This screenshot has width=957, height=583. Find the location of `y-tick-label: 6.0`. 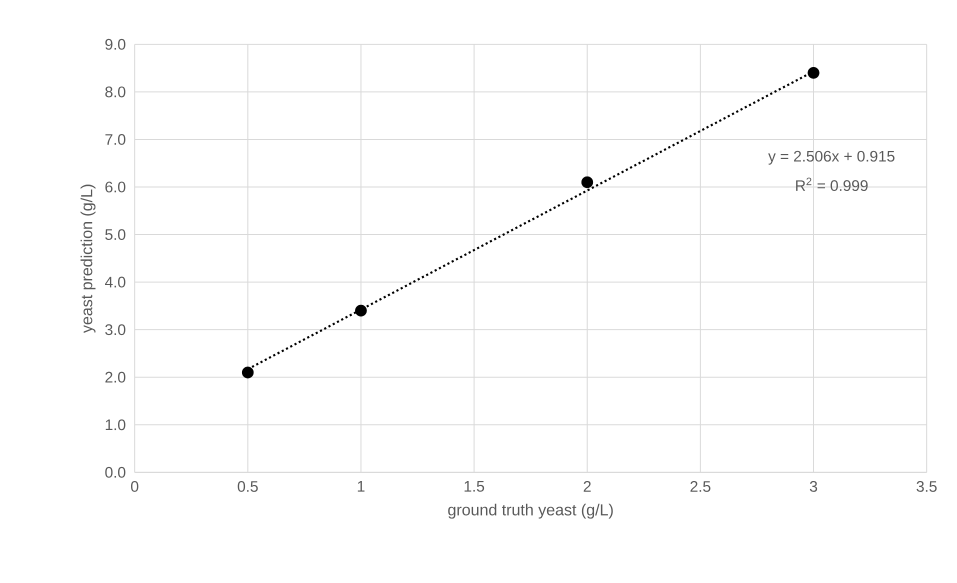

y-tick-label: 6.0 is located at coordinates (115, 187).